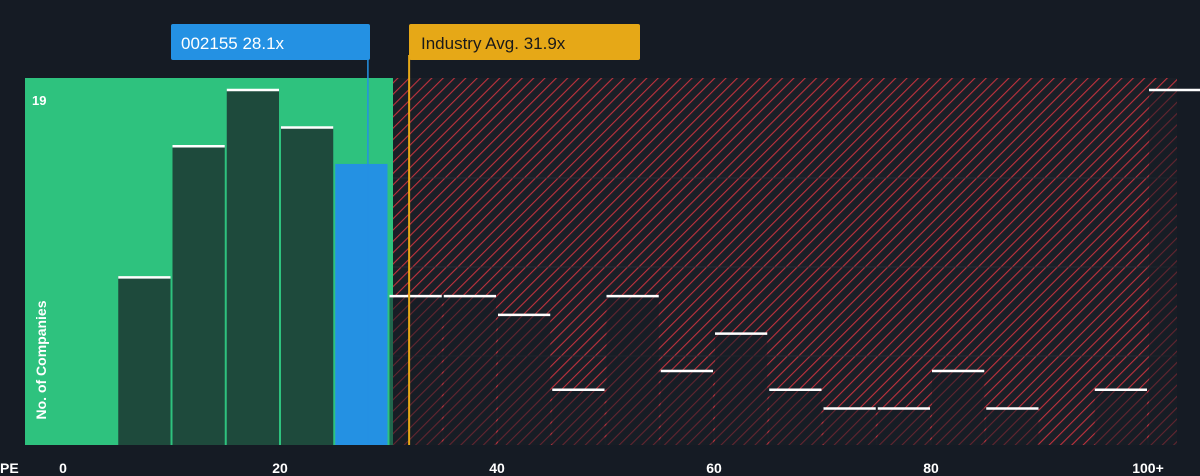 The height and width of the screenshot is (476, 1200). I want to click on company-callout-box, so click(270, 42).